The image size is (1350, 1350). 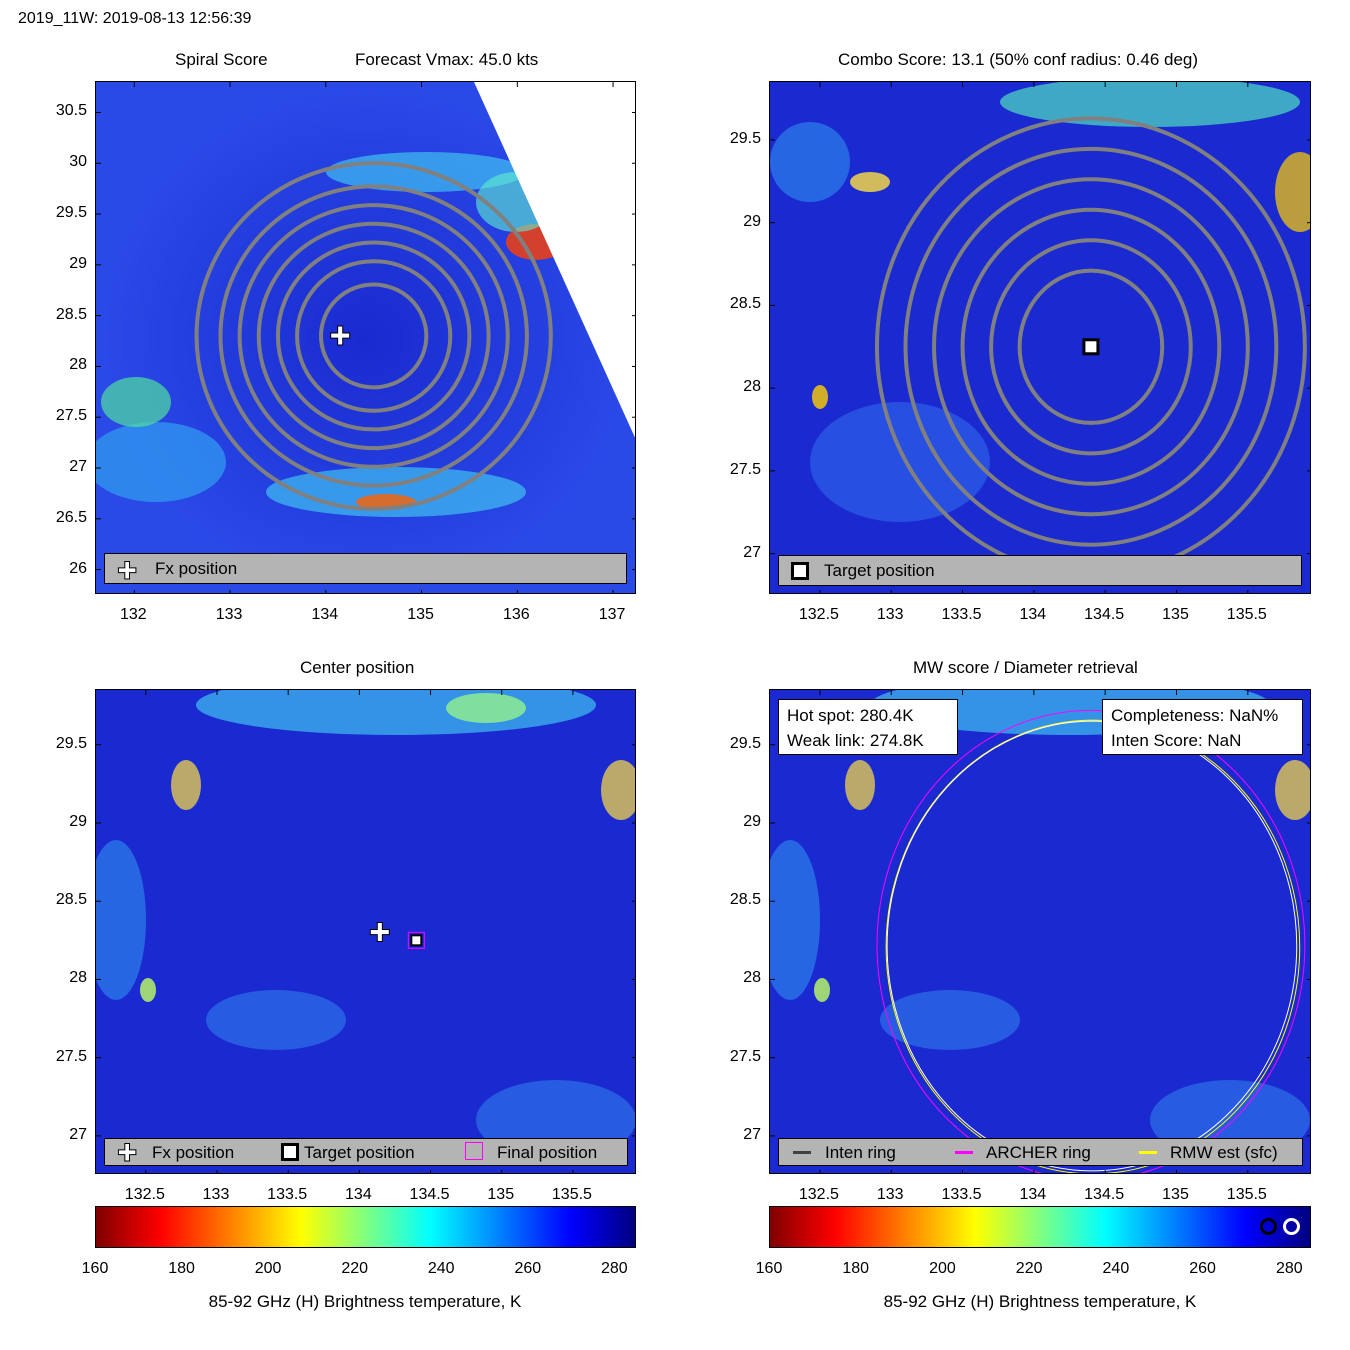 I want to click on center-position-markers: ✚, so click(x=396, y=933).